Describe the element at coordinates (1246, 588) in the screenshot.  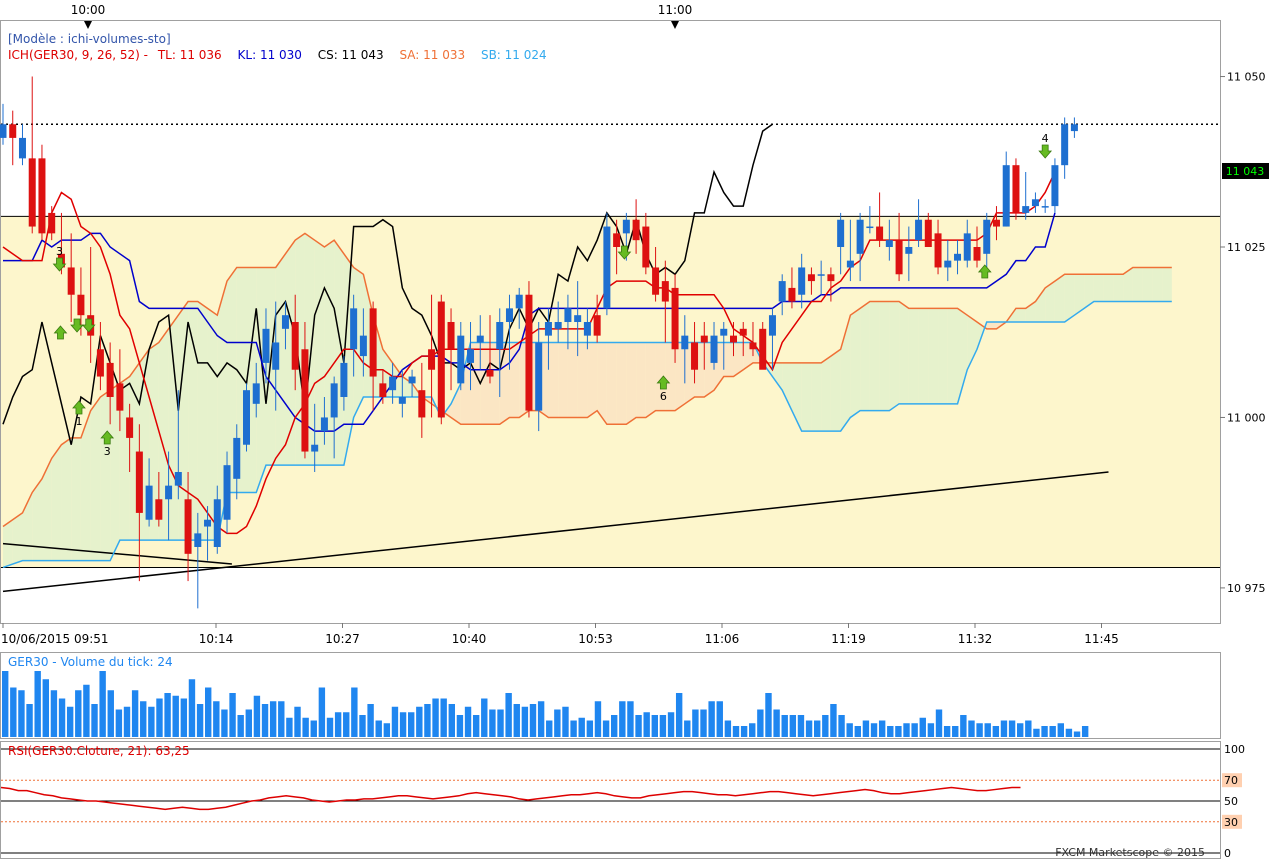
I see `y-tick-label-4: 10 975` at that location.